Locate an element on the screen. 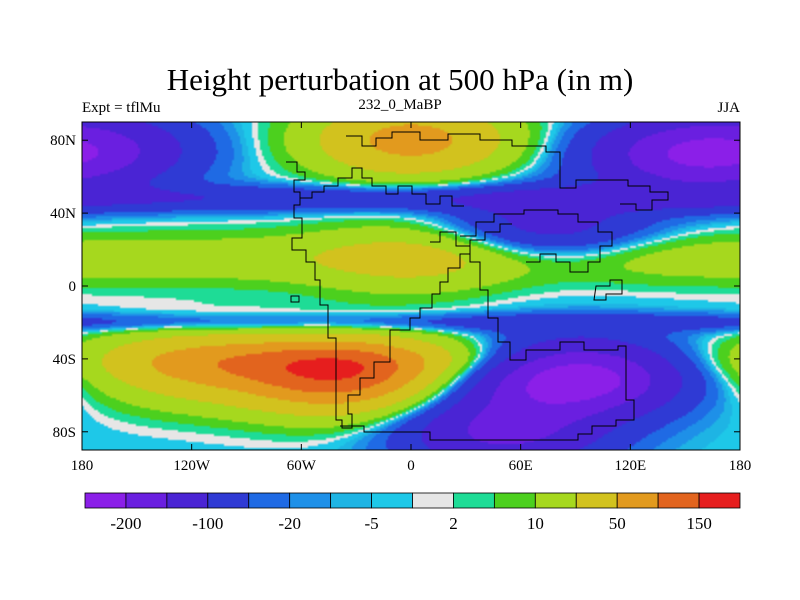 This screenshot has height=600, width=800. x-tick-label: 60W is located at coordinates (302, 466).